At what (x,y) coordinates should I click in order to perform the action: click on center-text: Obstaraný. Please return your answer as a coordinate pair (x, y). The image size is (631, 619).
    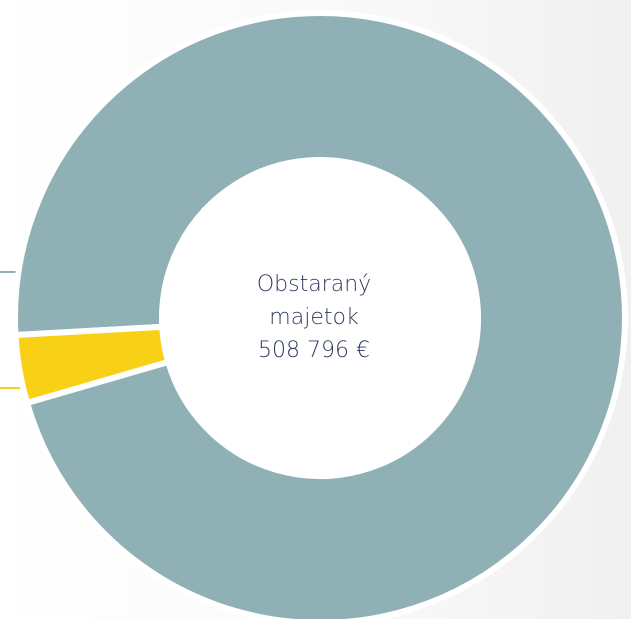
    Looking at the image, I should click on (314, 284).